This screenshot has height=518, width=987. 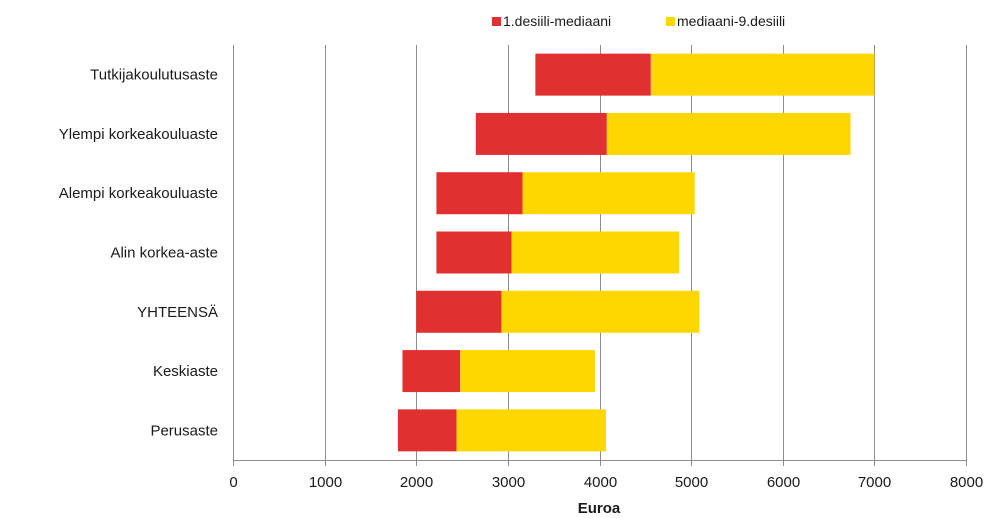 What do you see at coordinates (600, 482) in the screenshot?
I see `x-tick-label: 4000` at bounding box center [600, 482].